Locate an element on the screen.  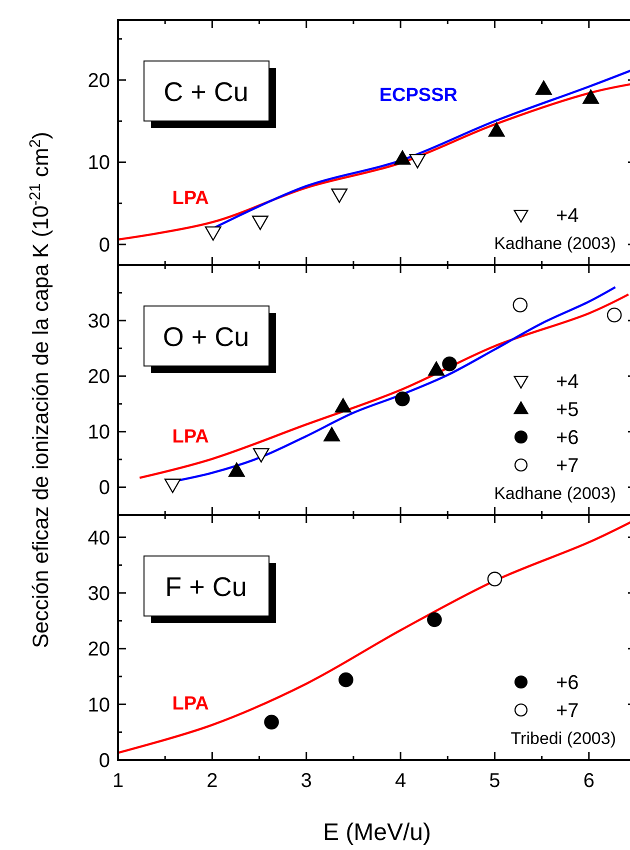
x-axis-title: E (MeV/u) is located at coordinates (377, 832).